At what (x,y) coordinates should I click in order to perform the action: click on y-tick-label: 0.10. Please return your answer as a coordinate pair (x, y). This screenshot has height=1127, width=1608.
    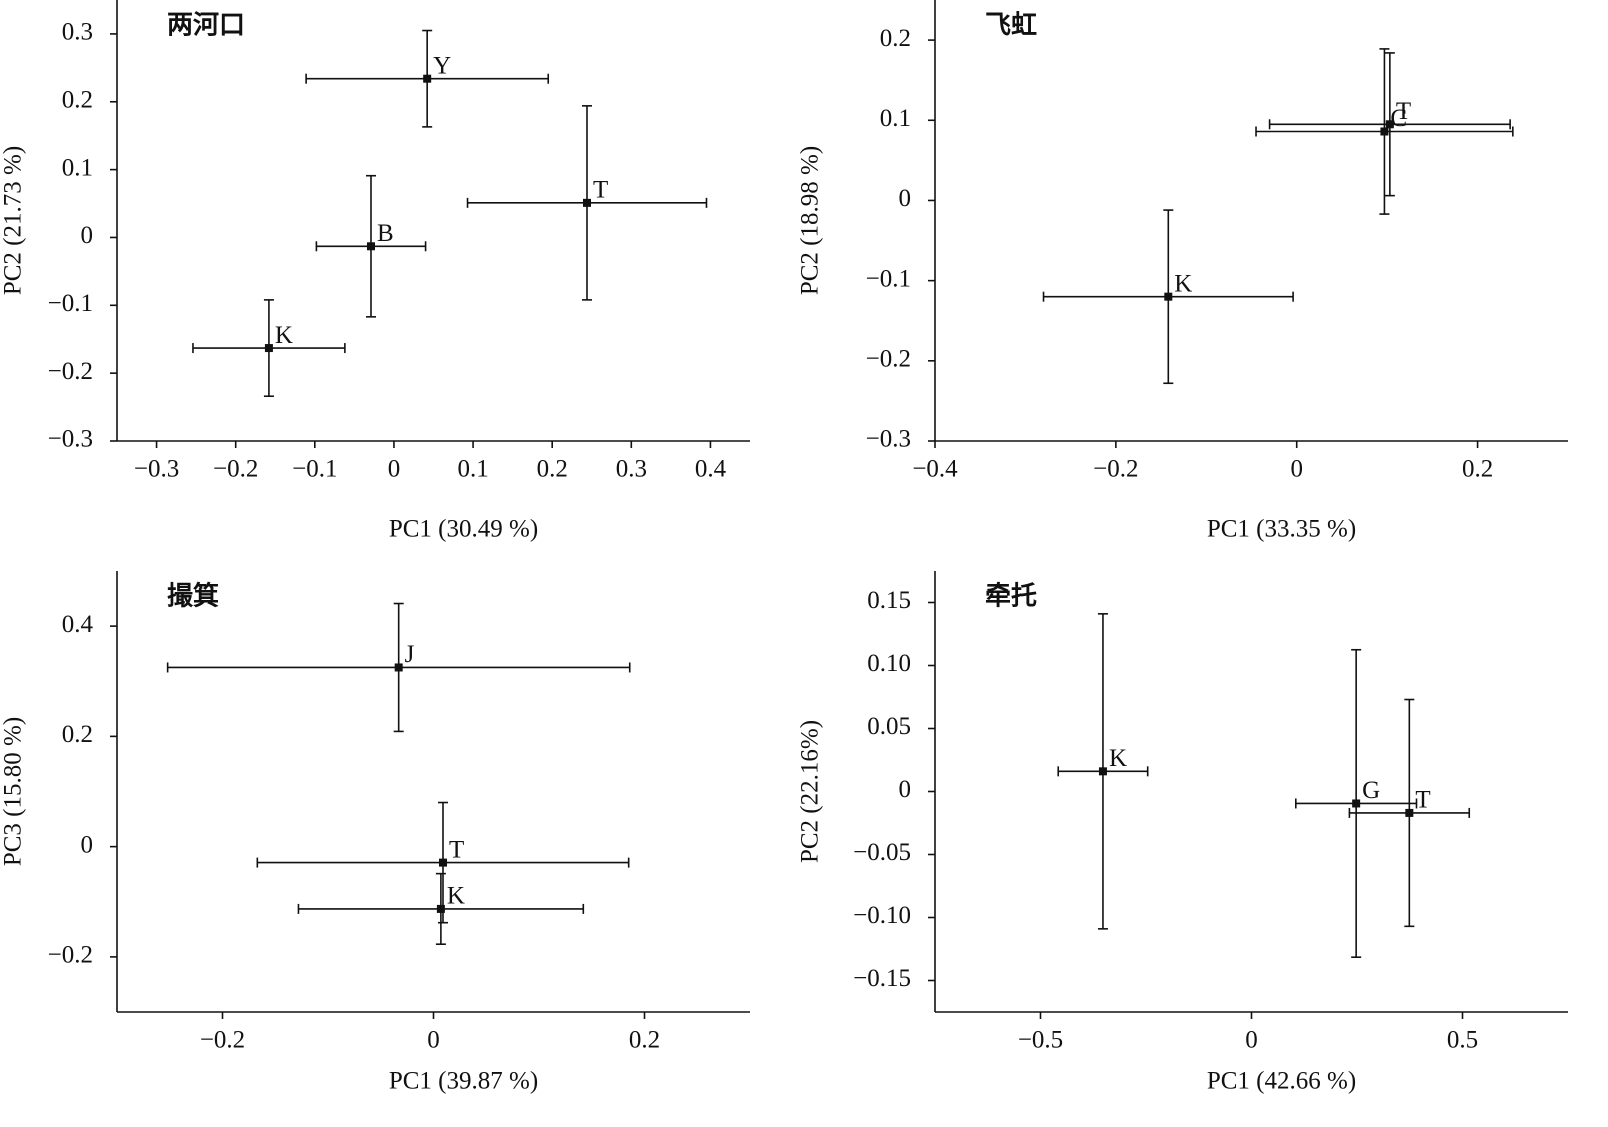
    Looking at the image, I should click on (889, 663).